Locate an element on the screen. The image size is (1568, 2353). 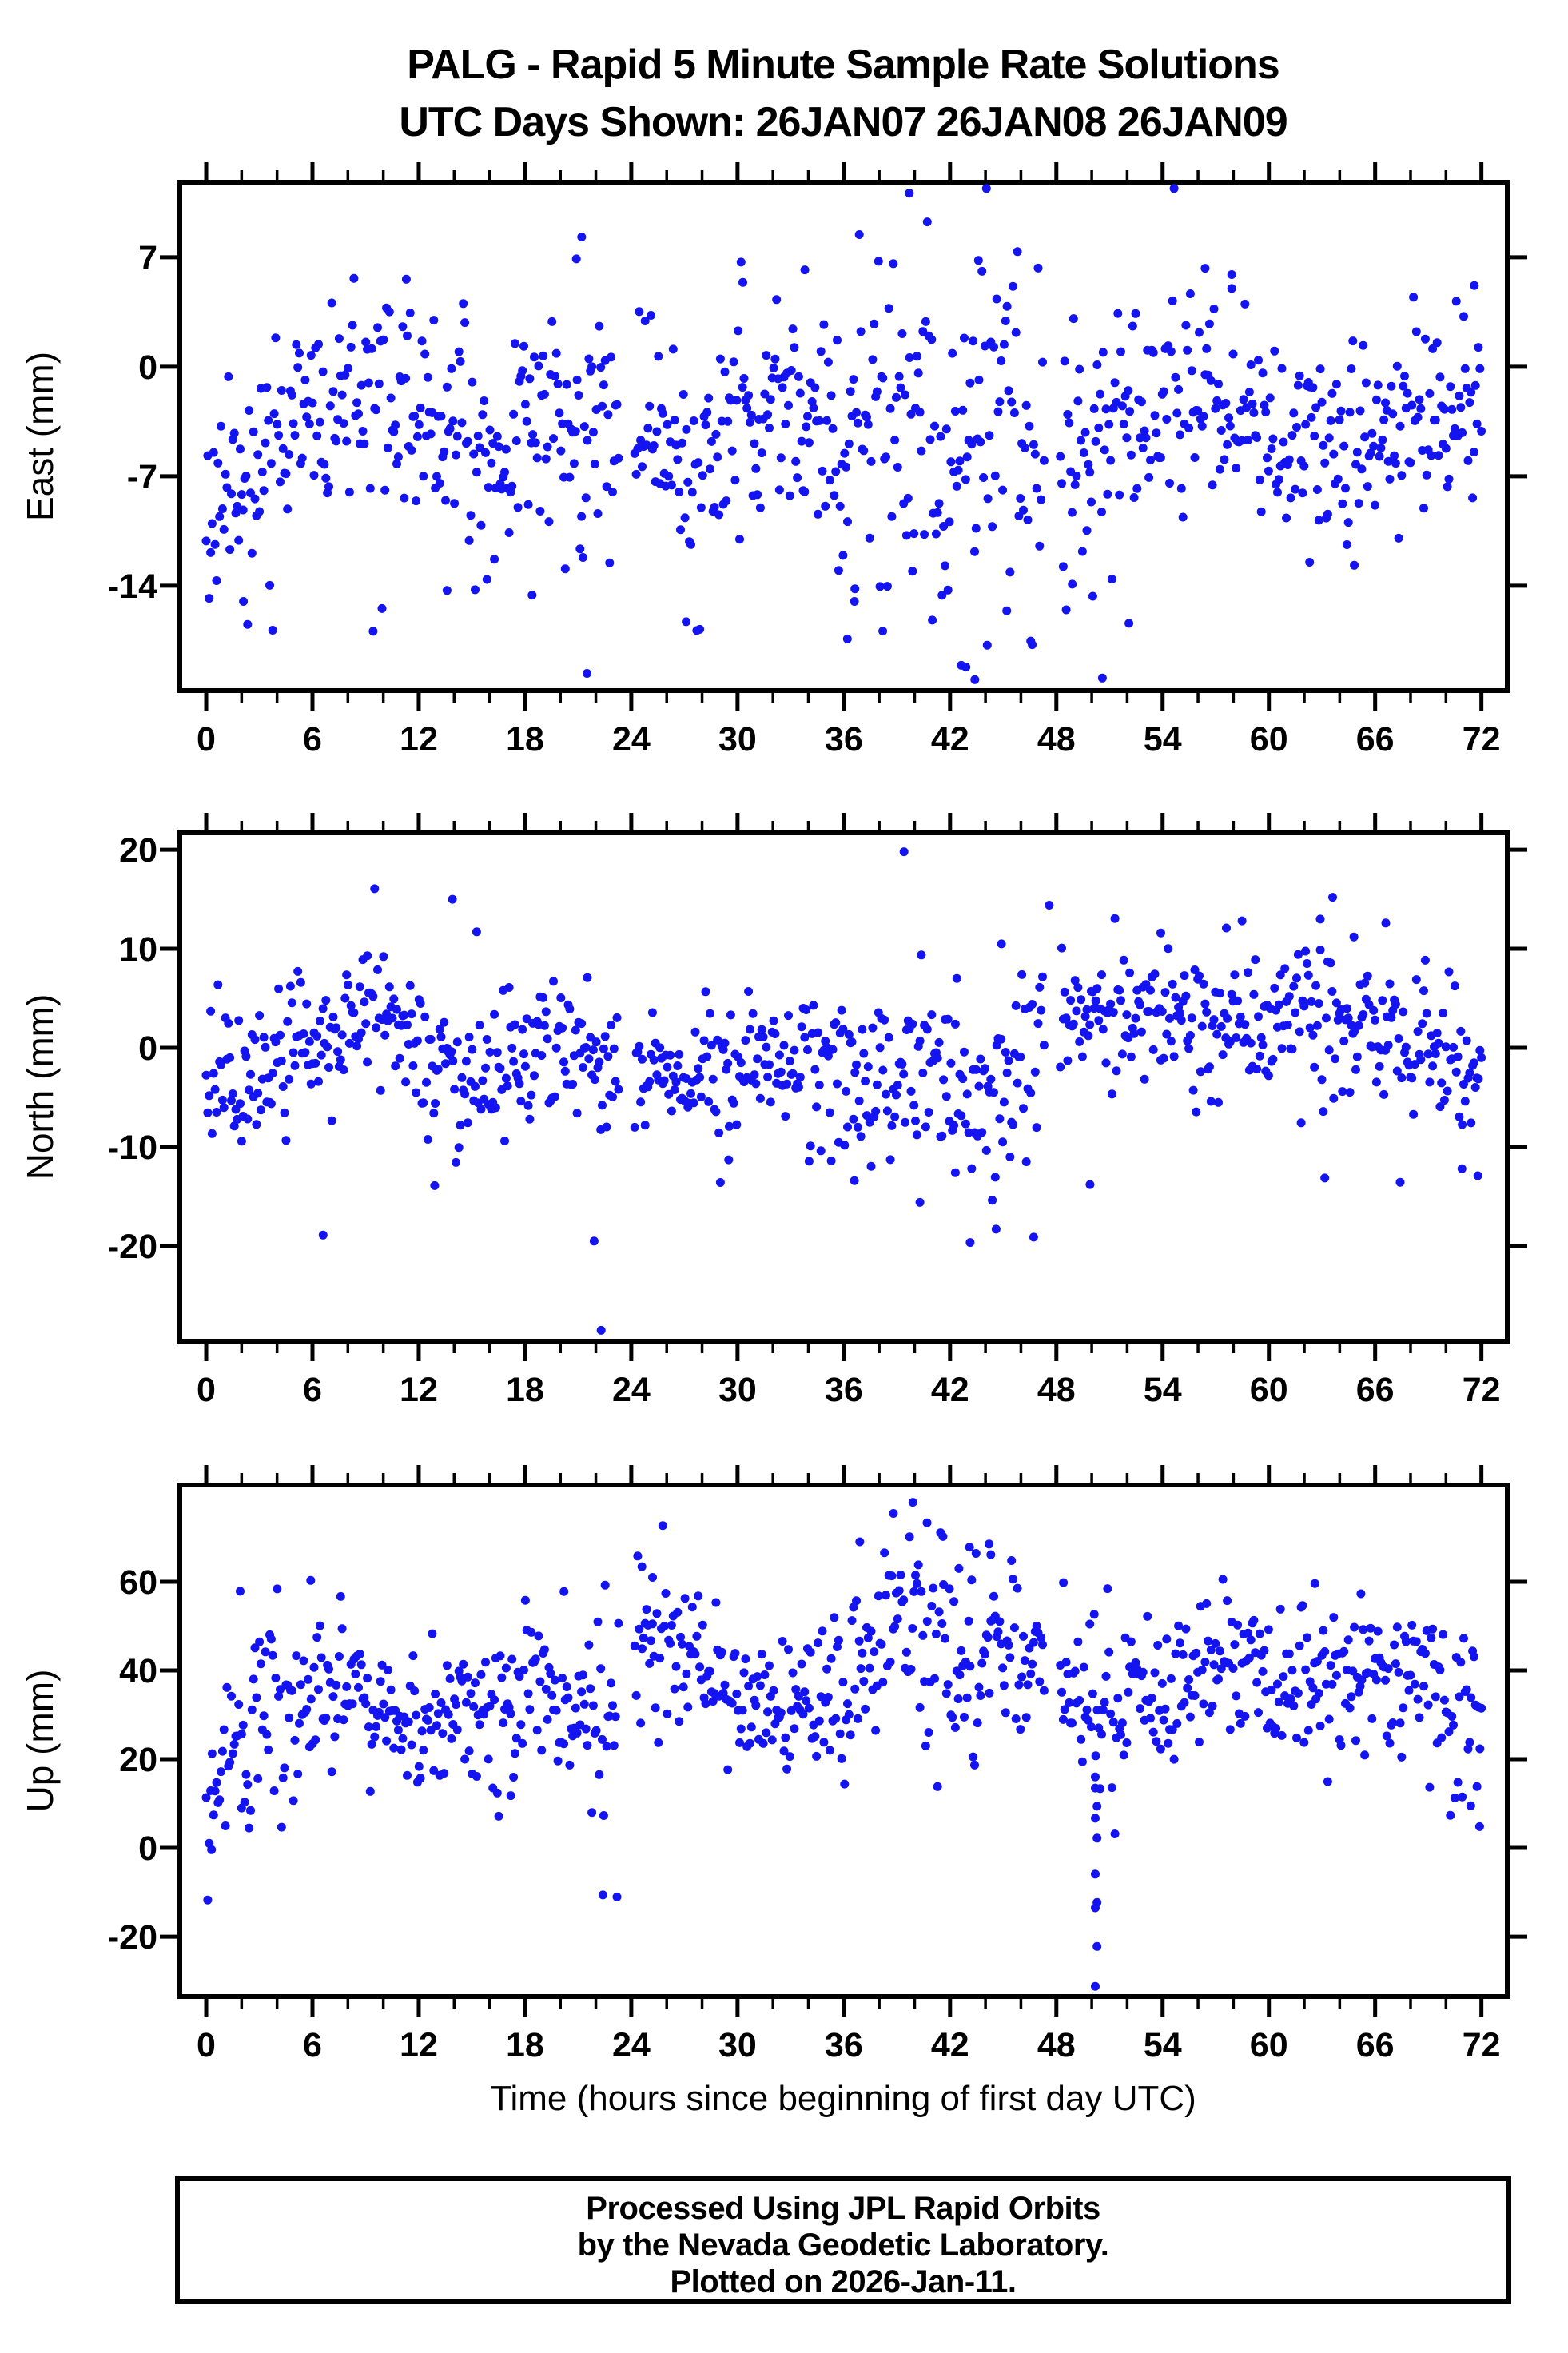
footer-line-3: Plotted on 2026-Jan-11. is located at coordinates (843, 2281).